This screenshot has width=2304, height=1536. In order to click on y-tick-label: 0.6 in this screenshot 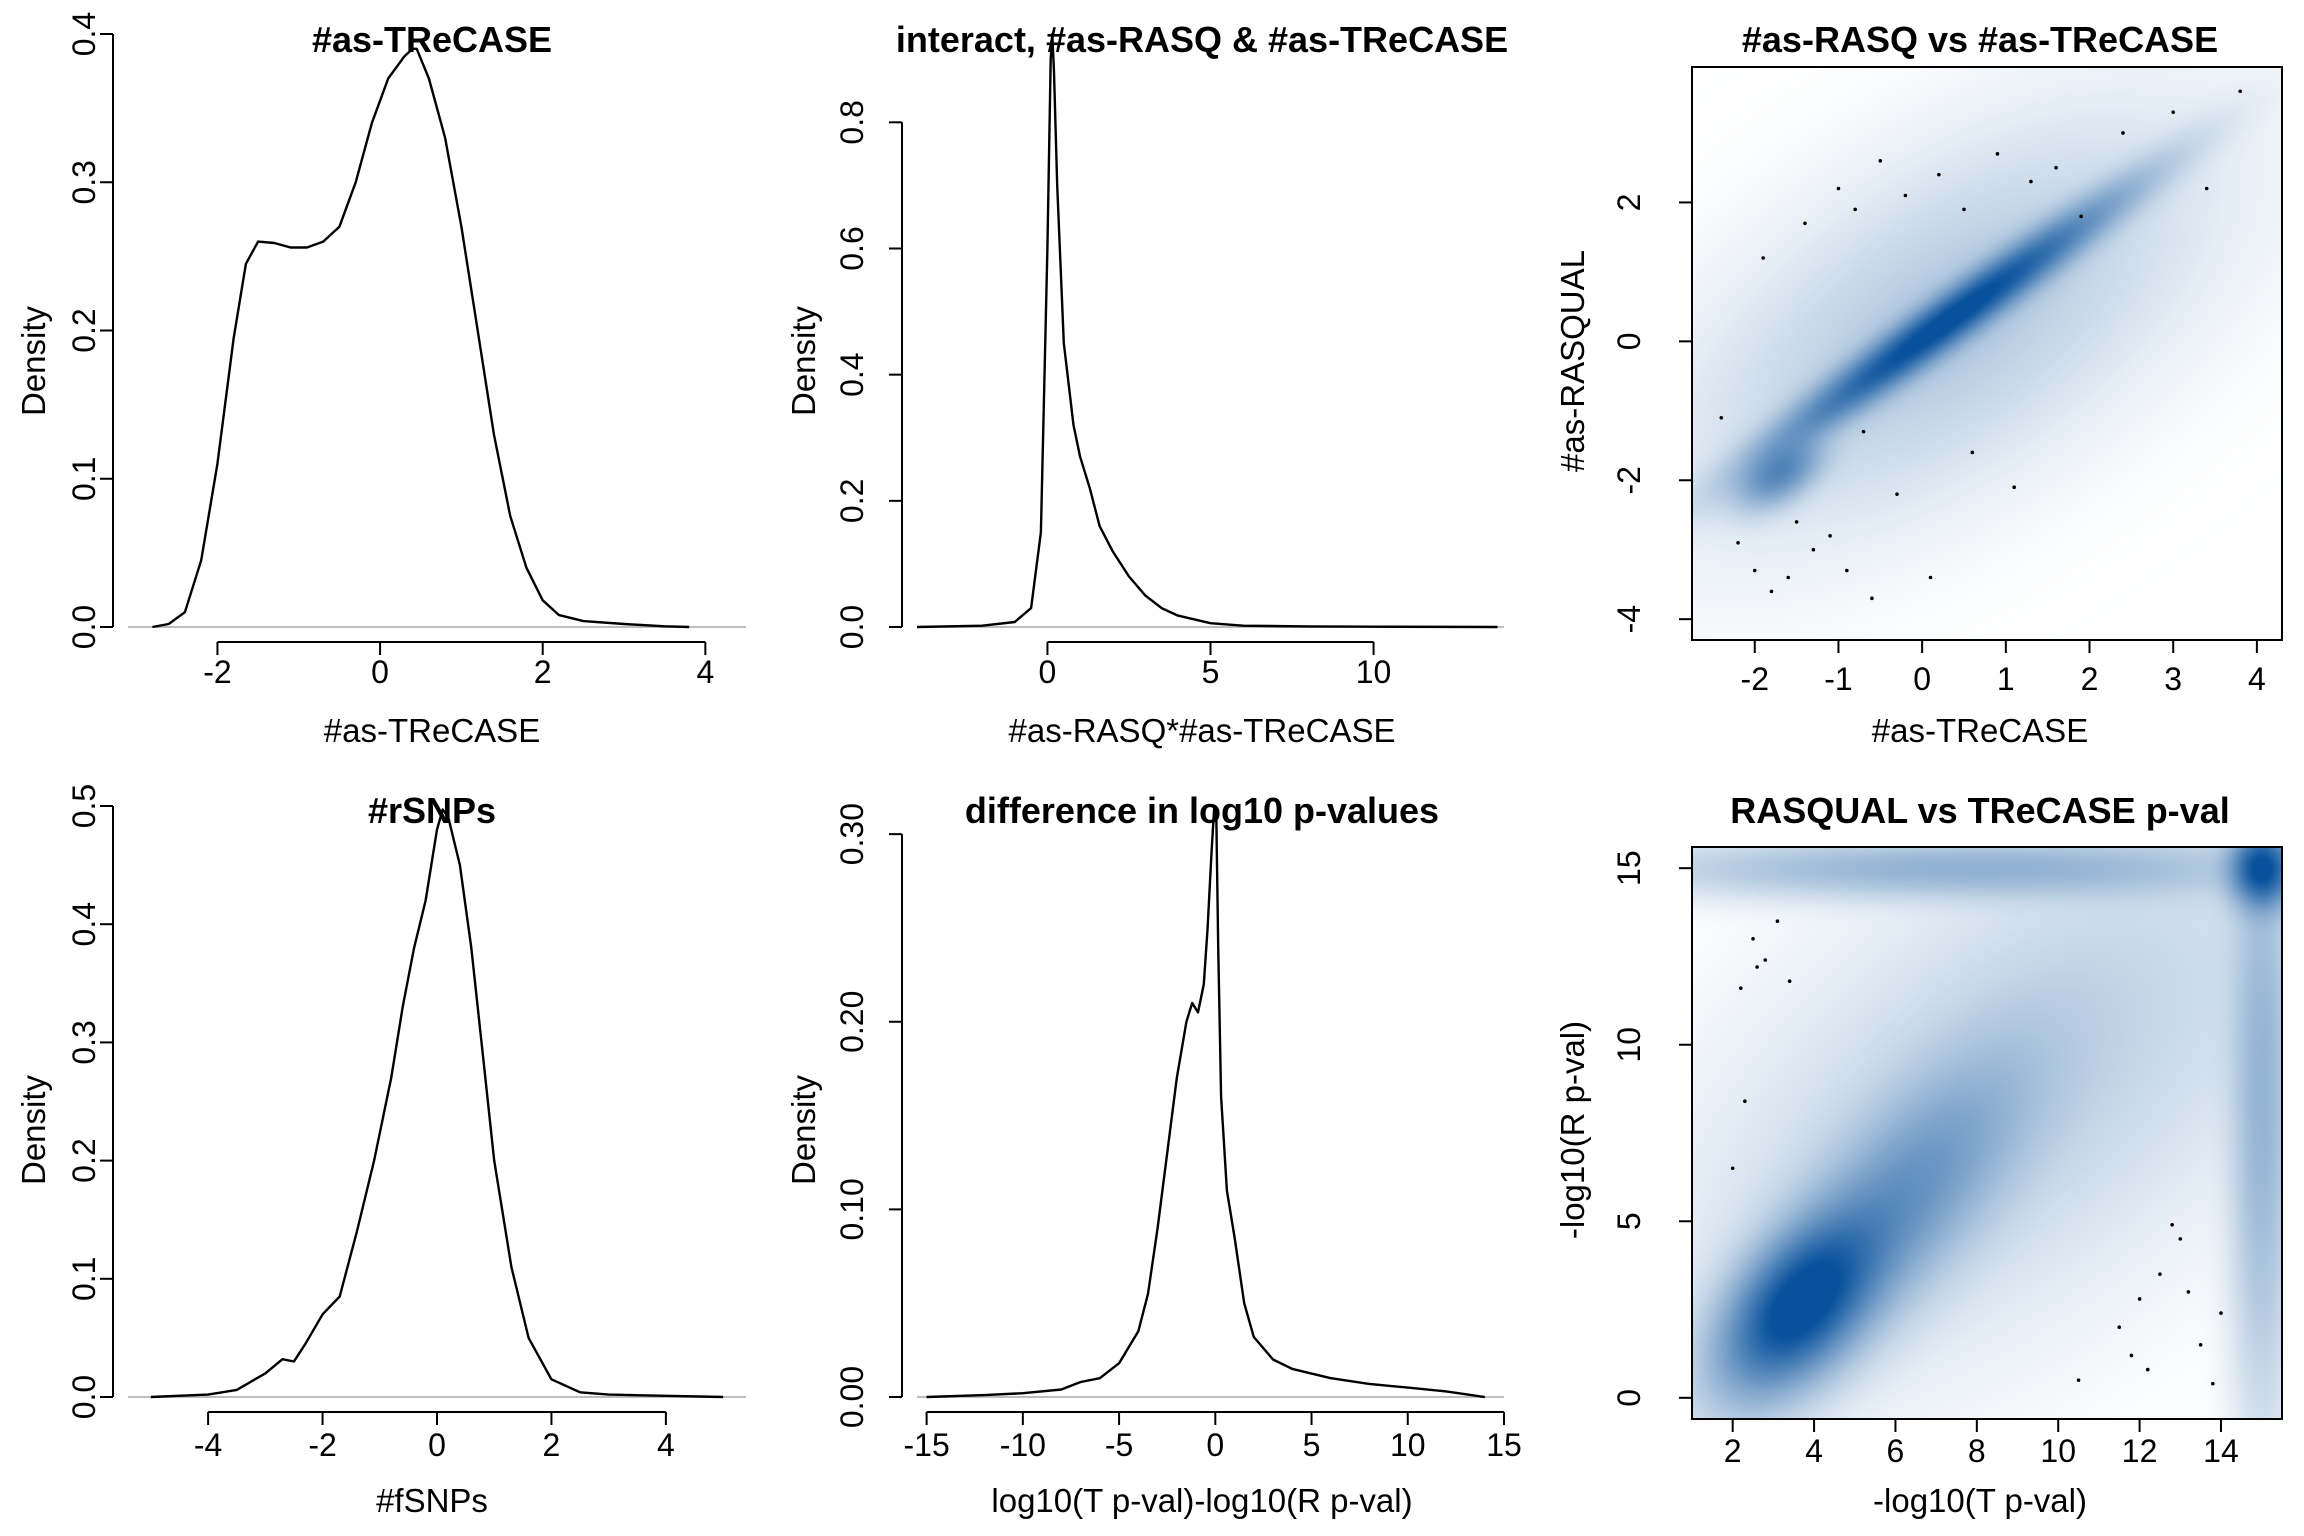, I will do `click(852, 248)`.